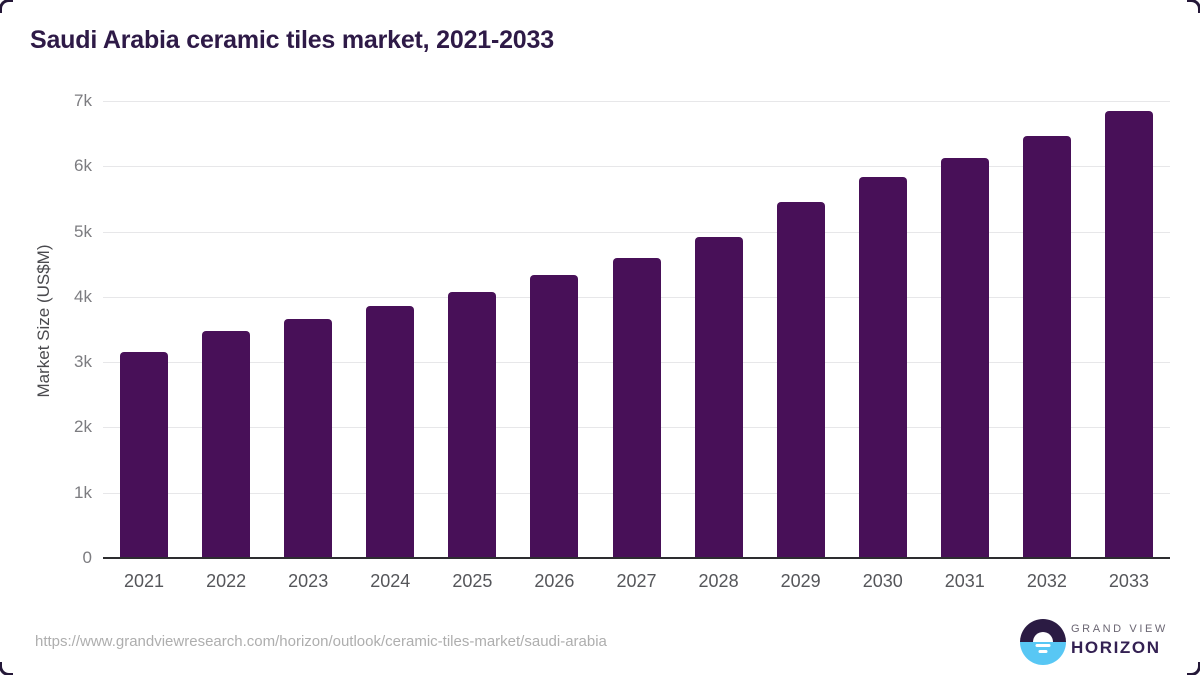 The image size is (1200, 675). Describe the element at coordinates (964, 358) in the screenshot. I see `bar-2031` at that location.